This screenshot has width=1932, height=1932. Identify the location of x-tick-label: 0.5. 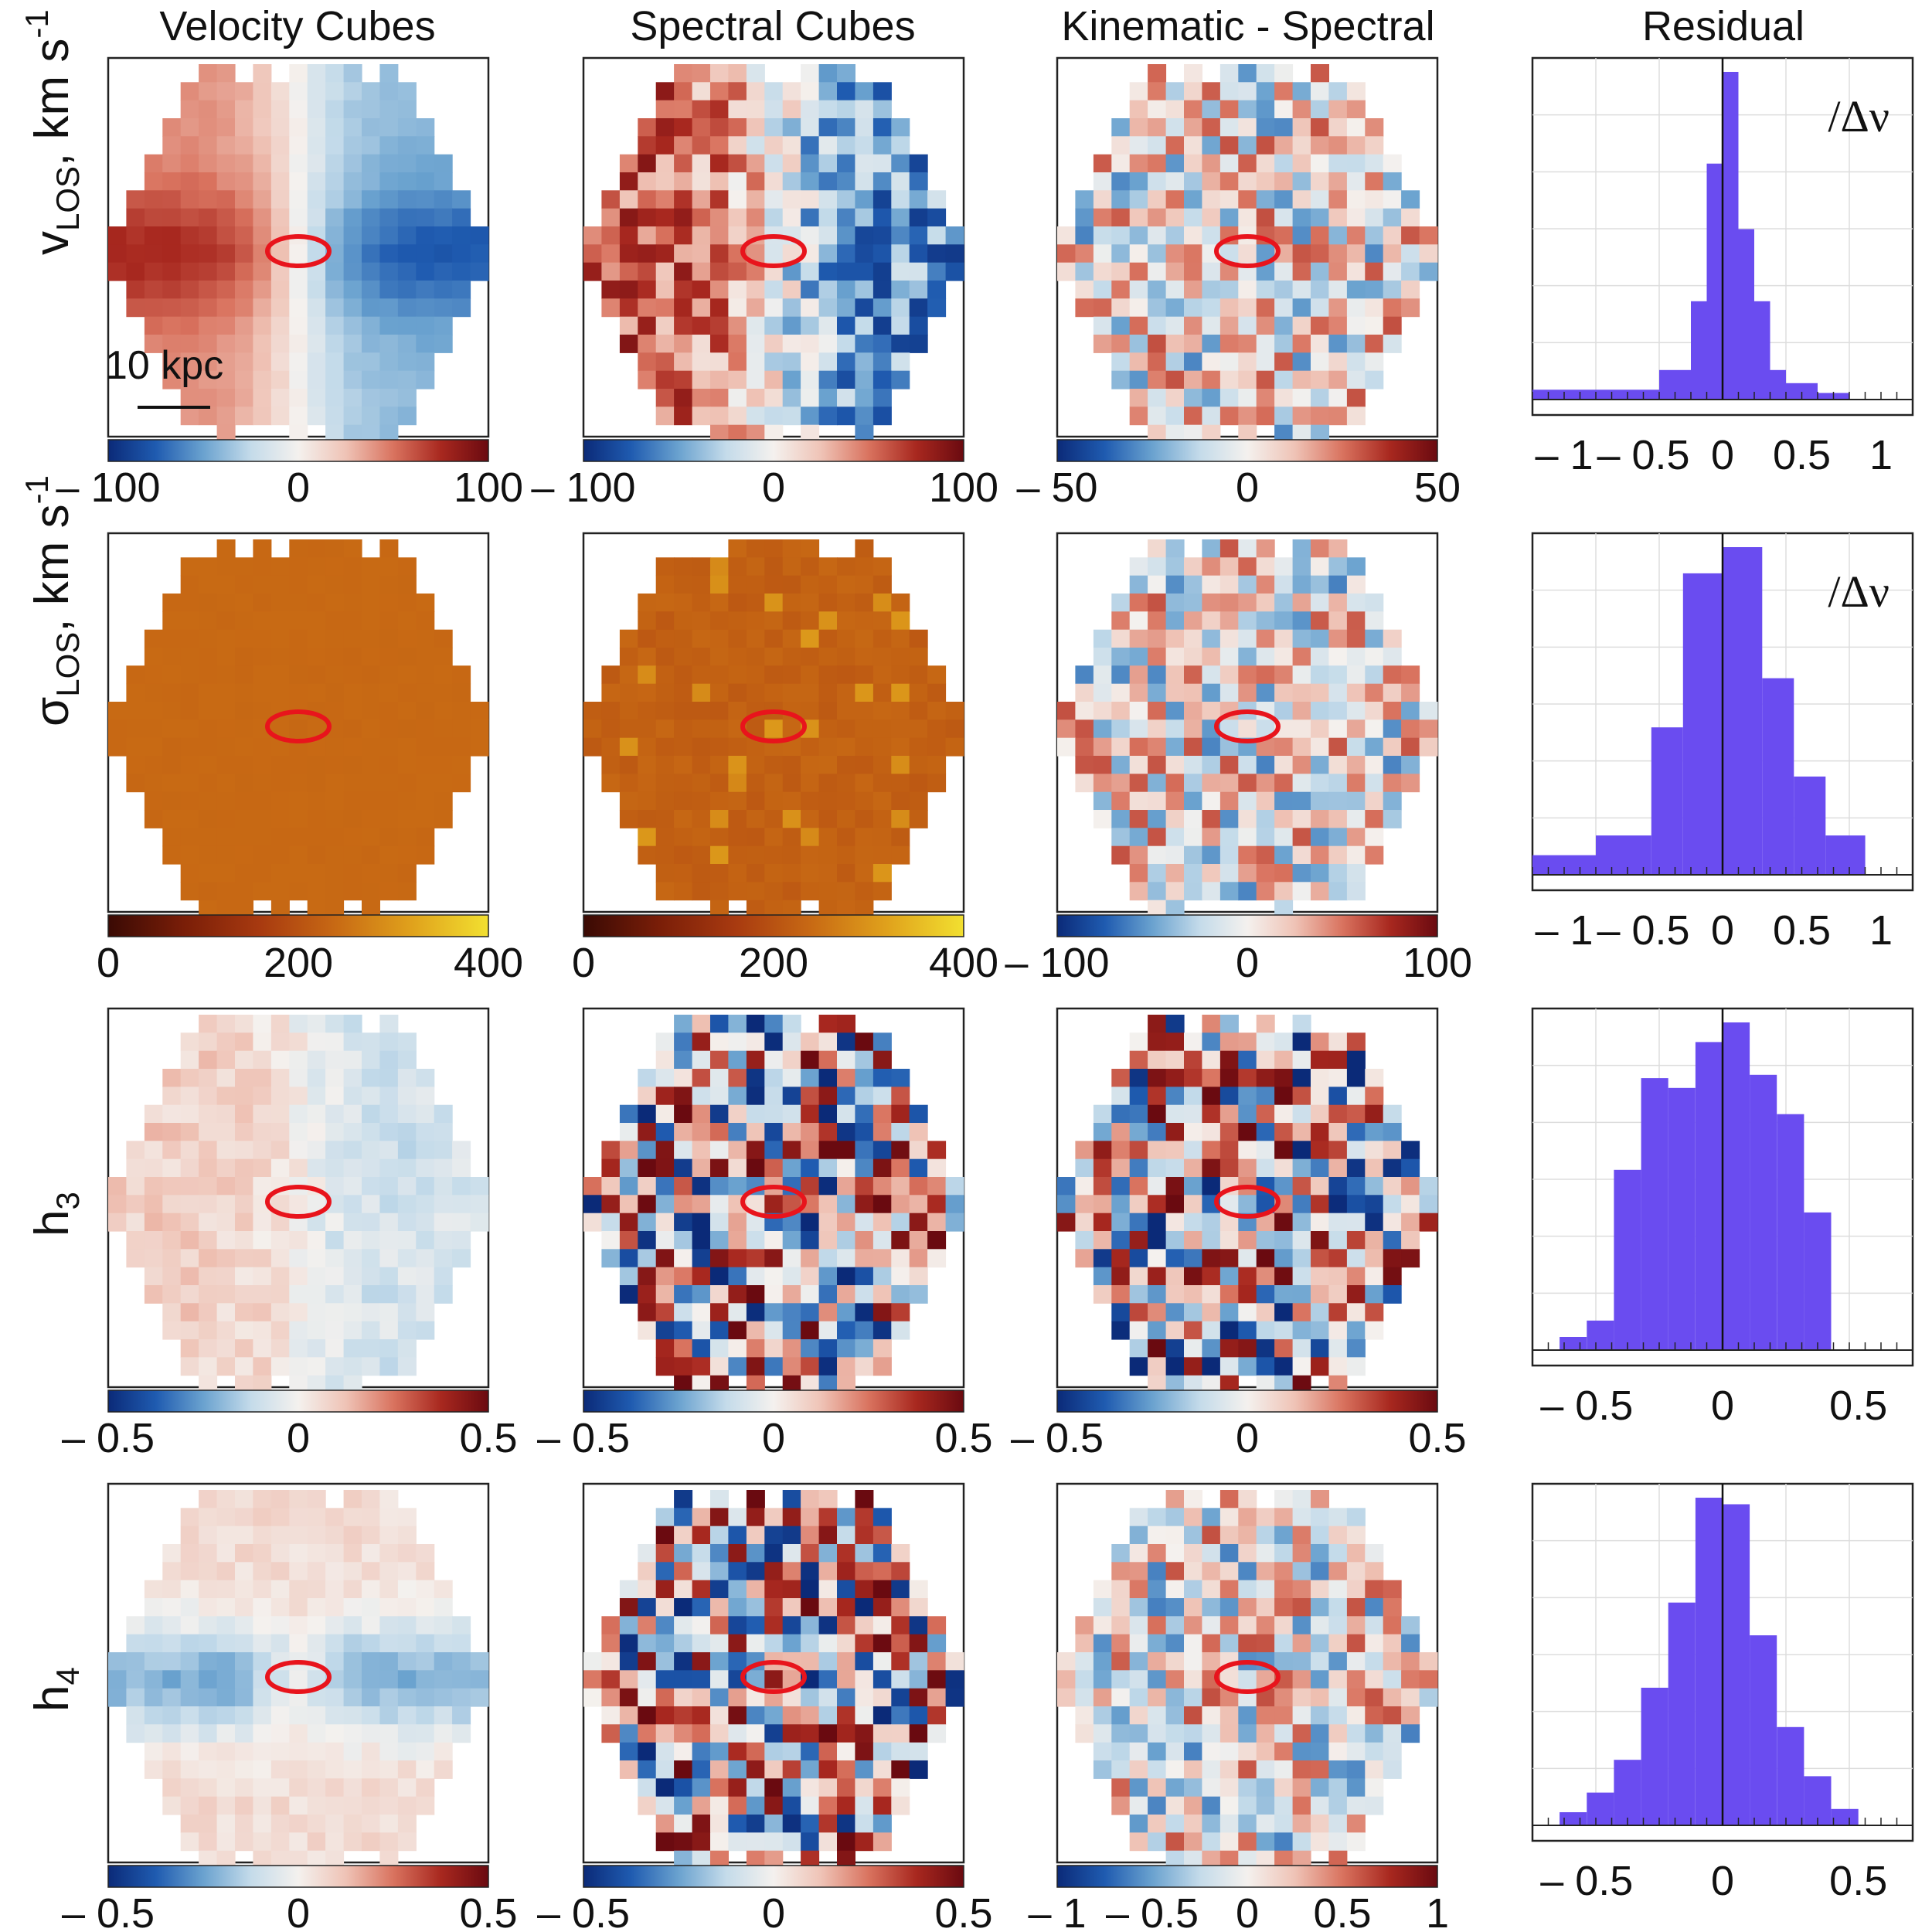
(1858, 1881).